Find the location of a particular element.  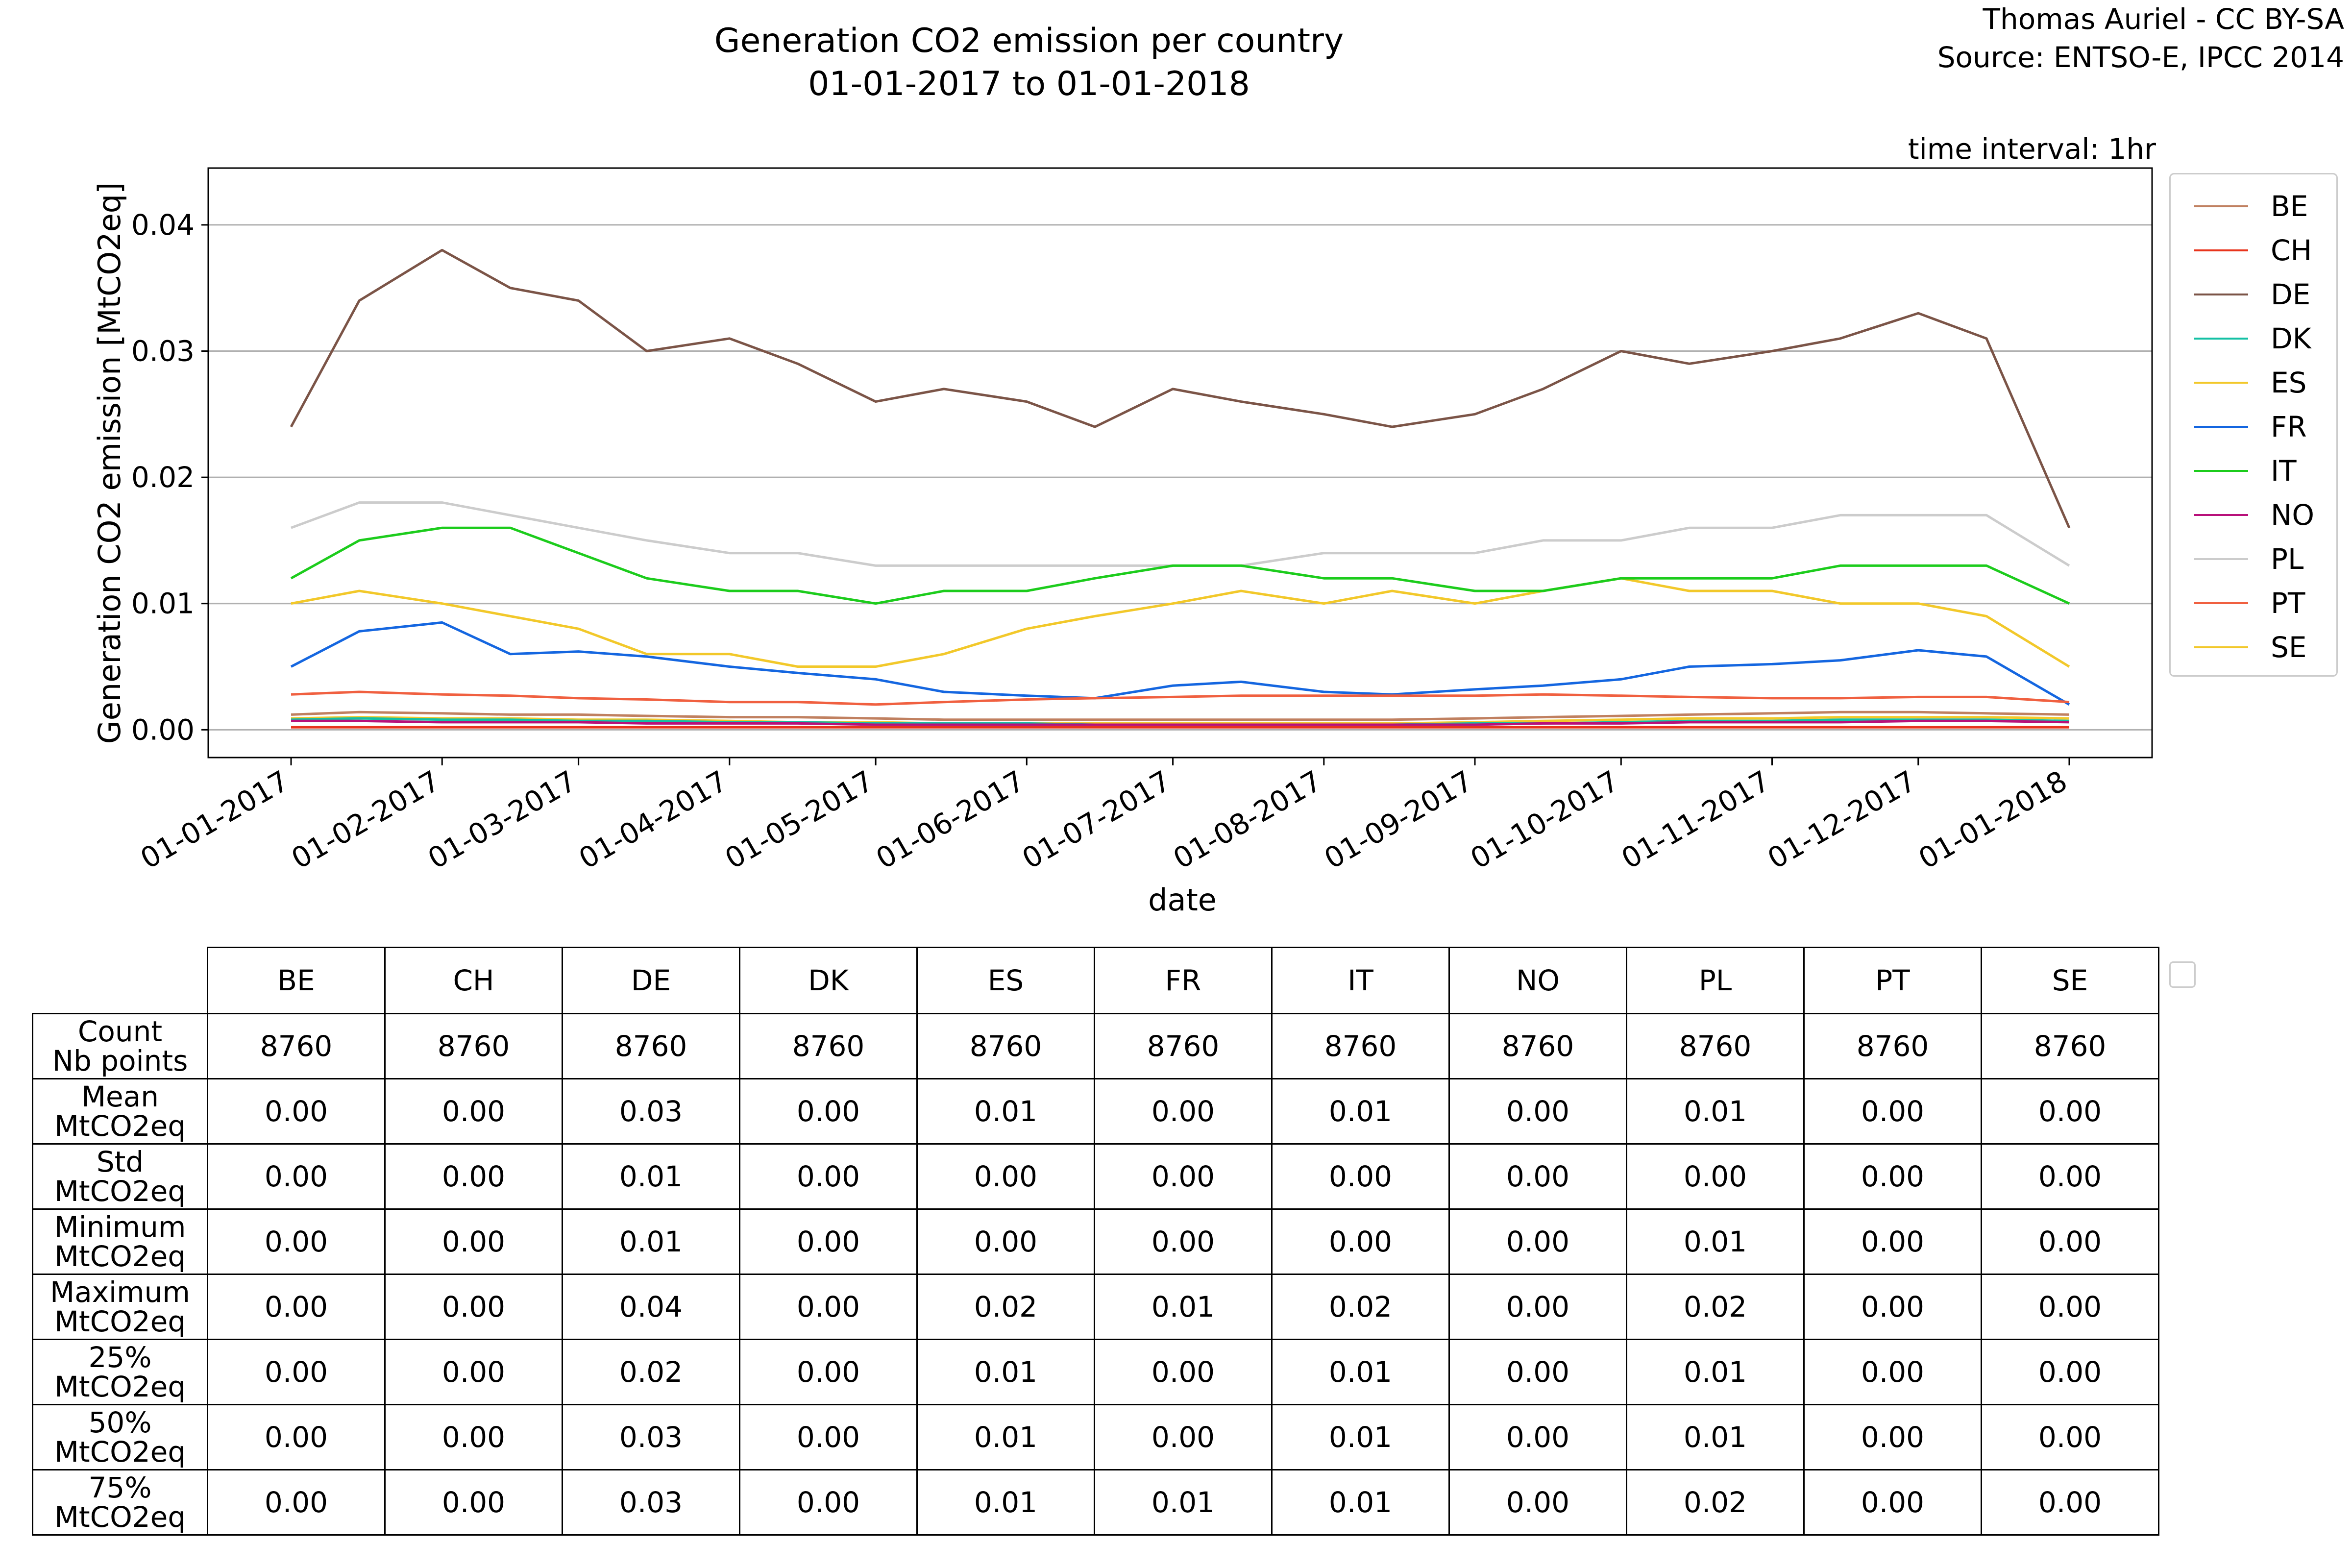

legend-item-it: IT is located at coordinates (2255, 471).